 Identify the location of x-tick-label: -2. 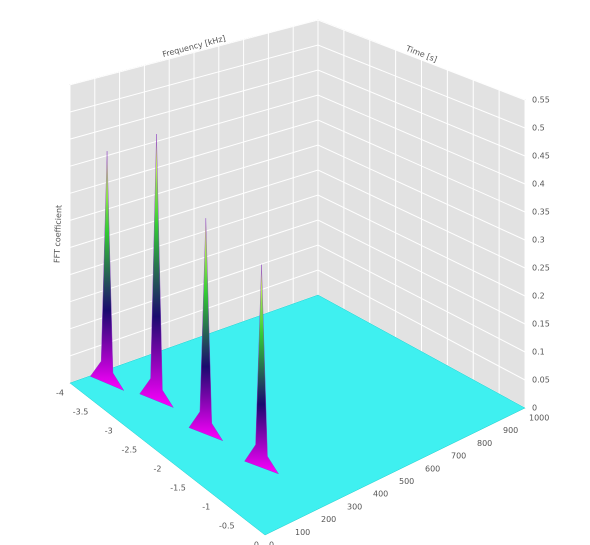
(158, 469).